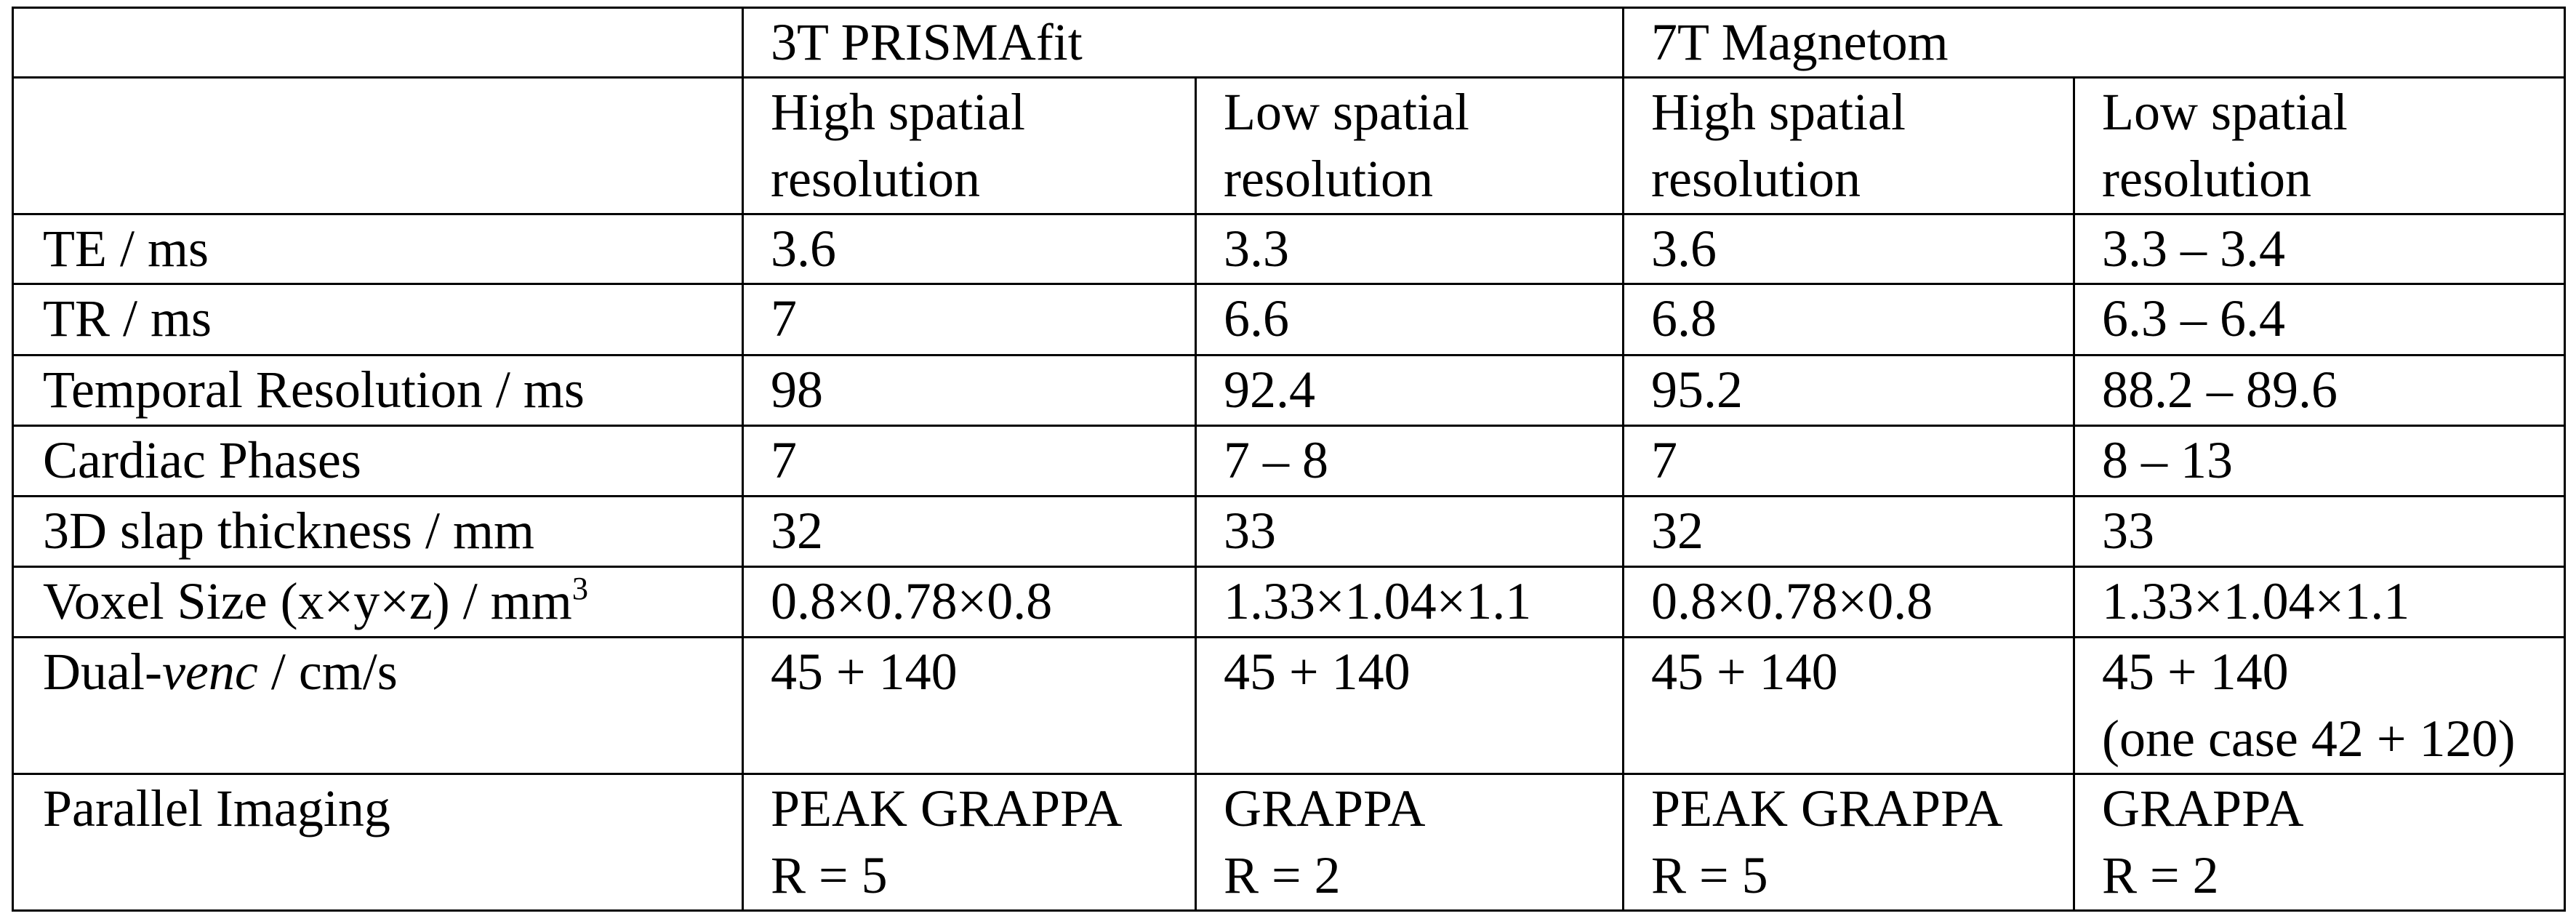 The image size is (2576, 924). Describe the element at coordinates (2094, 43) in the screenshot. I see `scanner-header-cell: 7T Magnetom` at that location.